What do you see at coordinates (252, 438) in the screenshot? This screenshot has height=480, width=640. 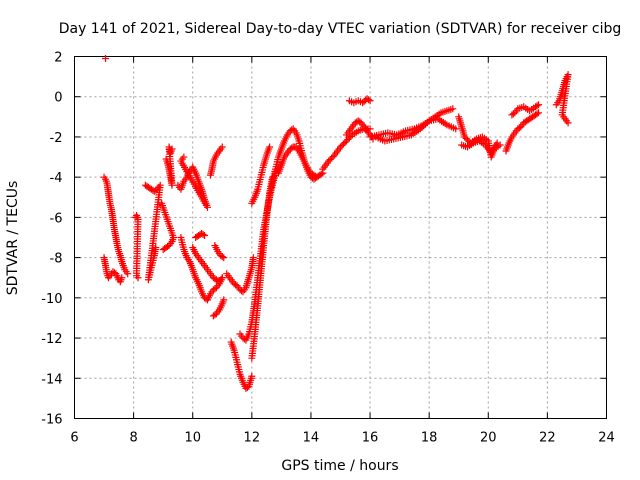 I see `x-tick-label: 12` at bounding box center [252, 438].